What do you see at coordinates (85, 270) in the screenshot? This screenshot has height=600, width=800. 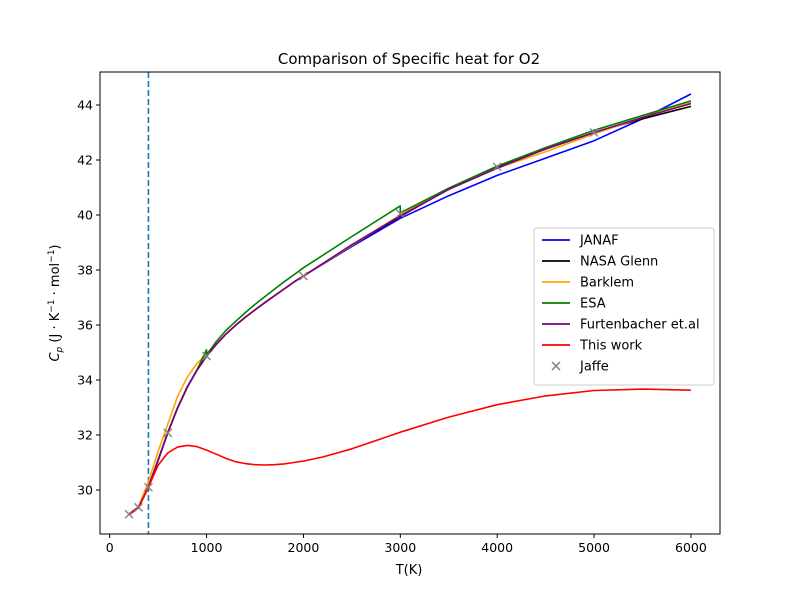 I see `y-tick-label: 38` at bounding box center [85, 270].